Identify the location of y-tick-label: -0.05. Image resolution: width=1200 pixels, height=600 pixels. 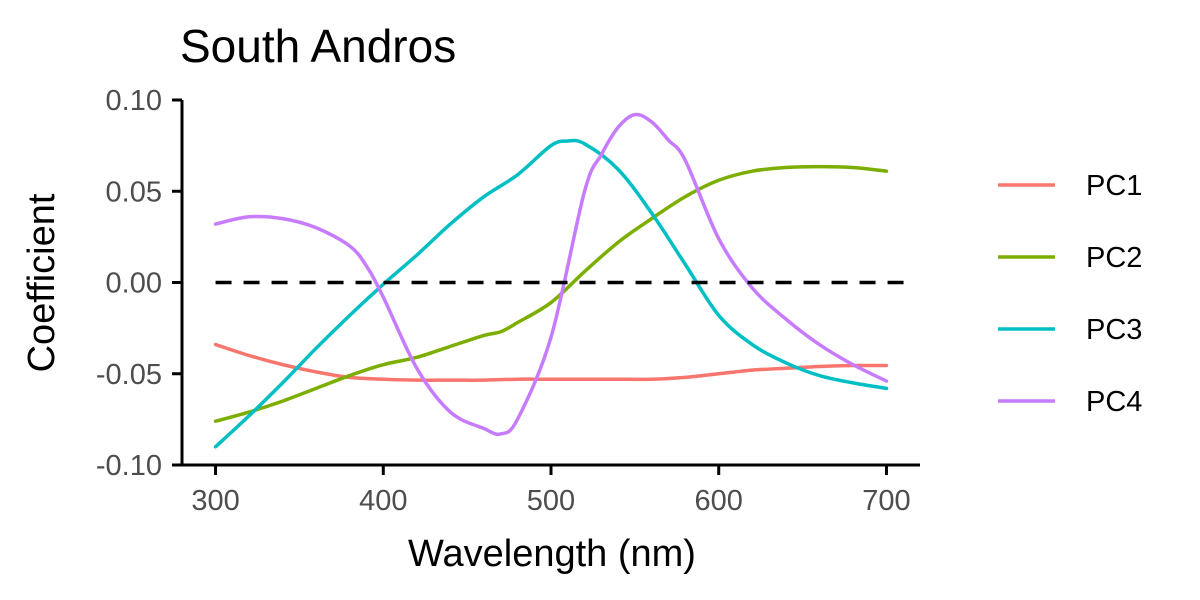
(129, 375).